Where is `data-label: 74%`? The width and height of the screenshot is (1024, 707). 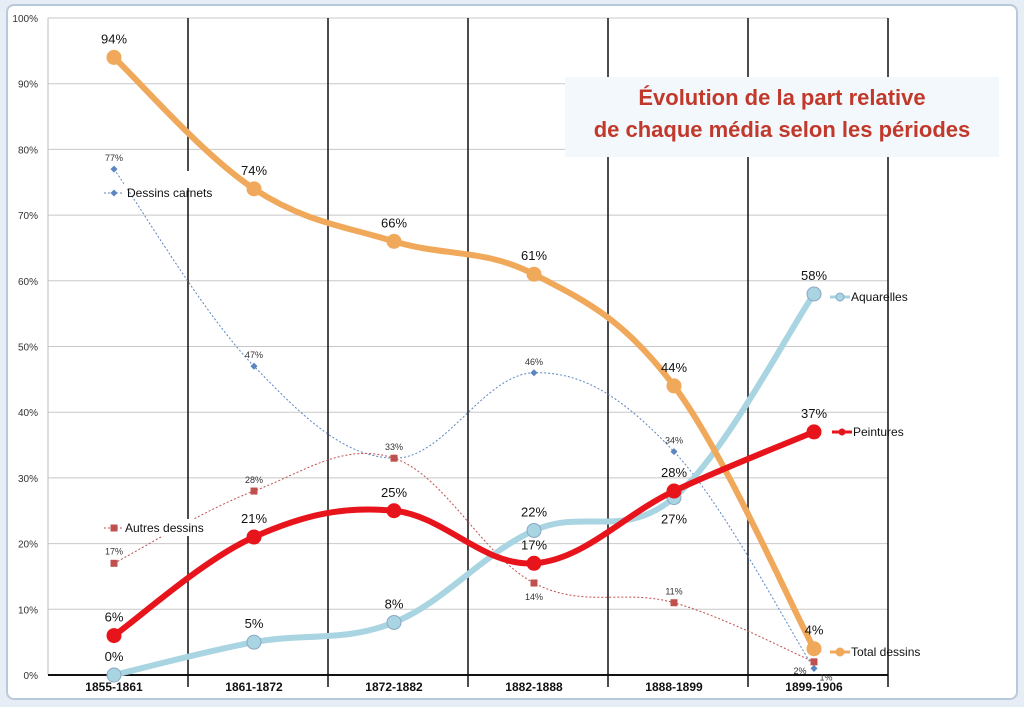 data-label: 74% is located at coordinates (254, 170).